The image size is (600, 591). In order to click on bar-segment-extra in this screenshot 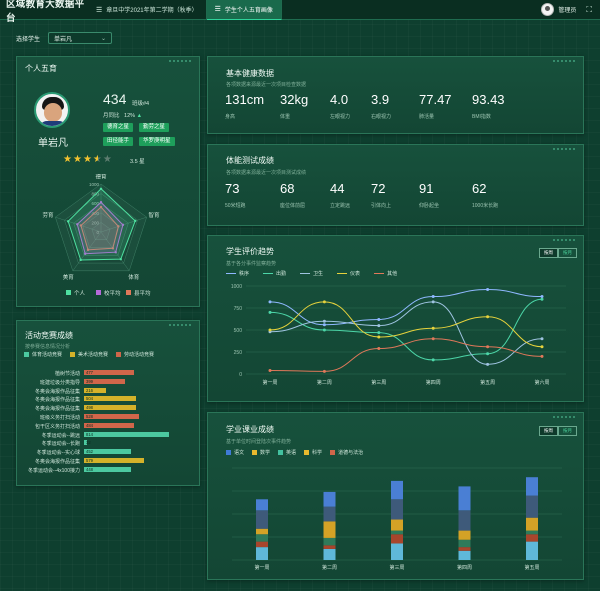, I will do `click(464, 498)`.